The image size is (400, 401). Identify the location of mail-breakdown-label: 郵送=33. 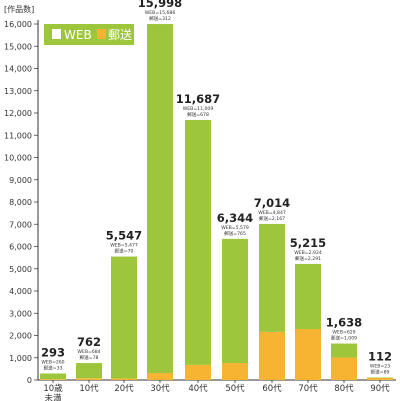
(53, 367).